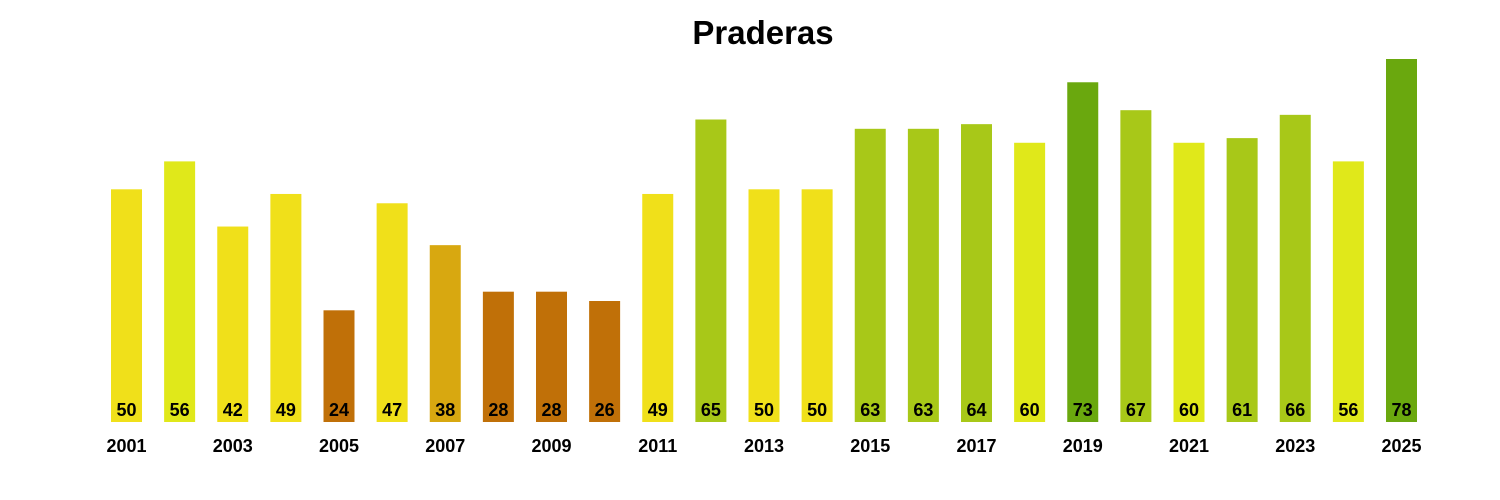  I want to click on x-tick-label: 2003, so click(233, 446).